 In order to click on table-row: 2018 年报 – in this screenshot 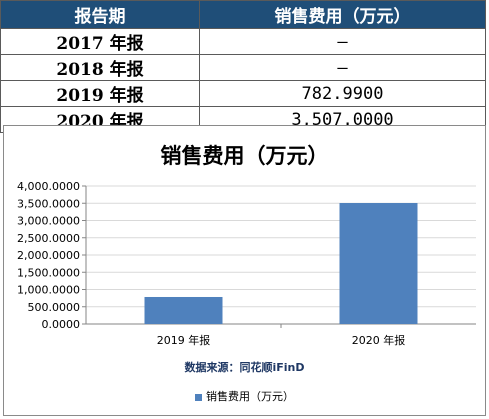, I will do `click(243, 67)`.